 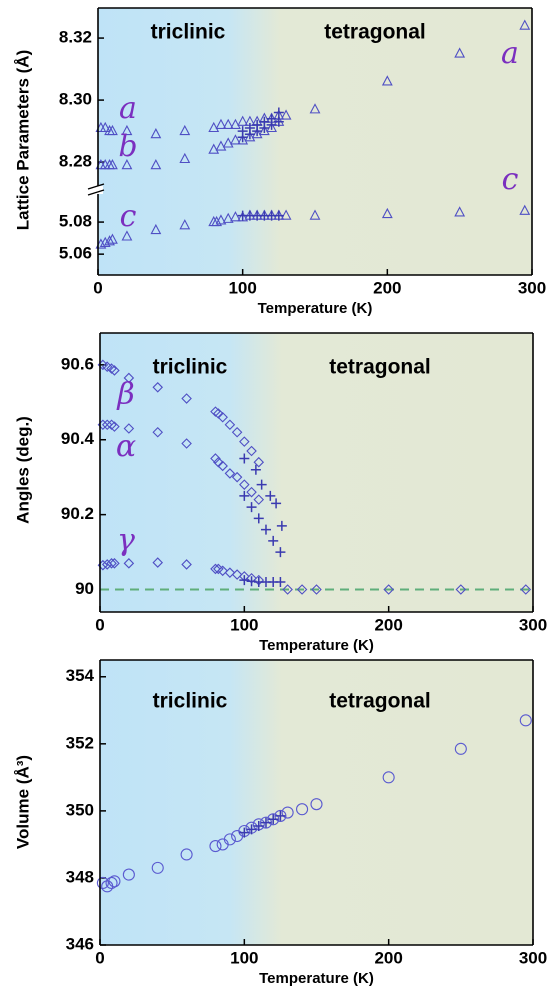 What do you see at coordinates (99, 957) in the screenshot?
I see `x-tick-label: 0` at bounding box center [99, 957].